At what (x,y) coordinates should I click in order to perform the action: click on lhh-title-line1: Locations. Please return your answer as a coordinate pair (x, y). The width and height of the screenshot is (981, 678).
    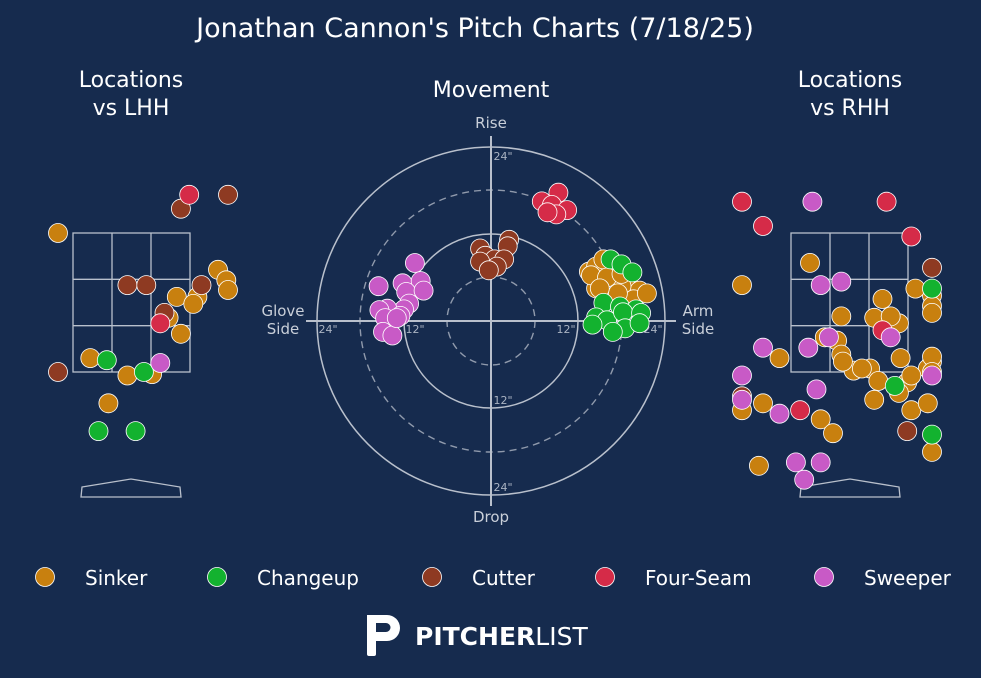
    Looking at the image, I should click on (131, 80).